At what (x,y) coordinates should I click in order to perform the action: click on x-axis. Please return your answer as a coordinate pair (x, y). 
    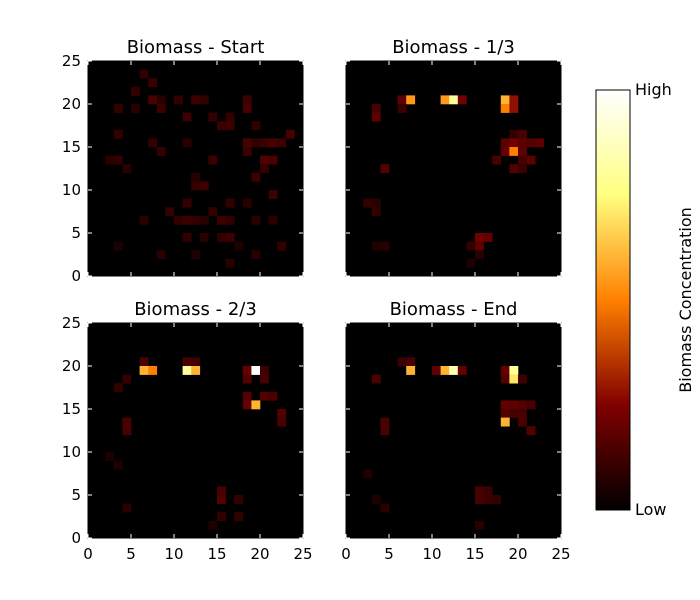
    Looking at the image, I should click on (453, 168).